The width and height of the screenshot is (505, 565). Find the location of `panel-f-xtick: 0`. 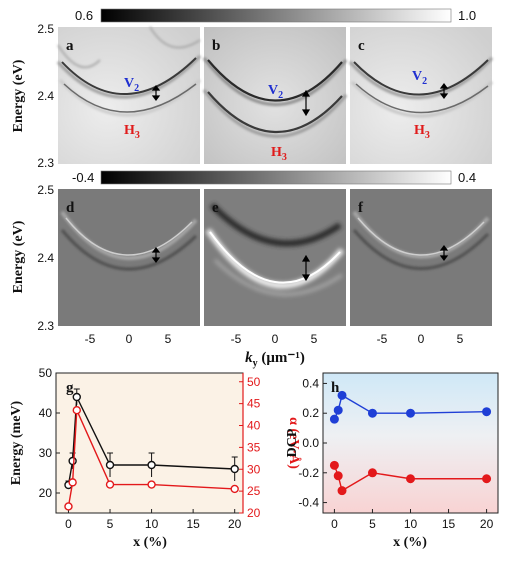

panel-f-xtick: 0 is located at coordinates (421, 339).